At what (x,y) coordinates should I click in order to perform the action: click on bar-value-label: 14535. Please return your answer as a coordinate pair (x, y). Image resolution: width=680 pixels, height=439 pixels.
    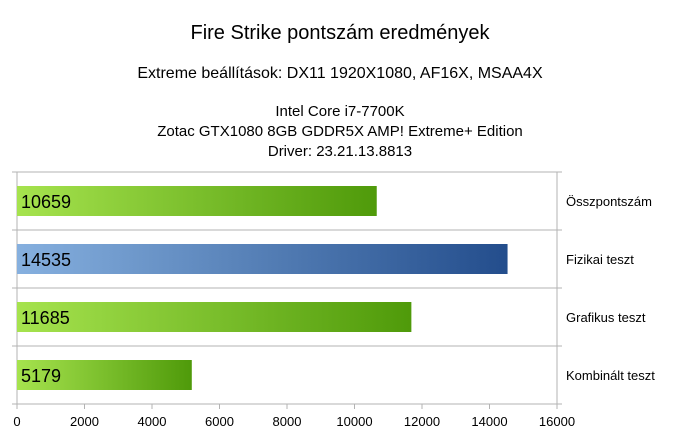
    Looking at the image, I should click on (46, 260).